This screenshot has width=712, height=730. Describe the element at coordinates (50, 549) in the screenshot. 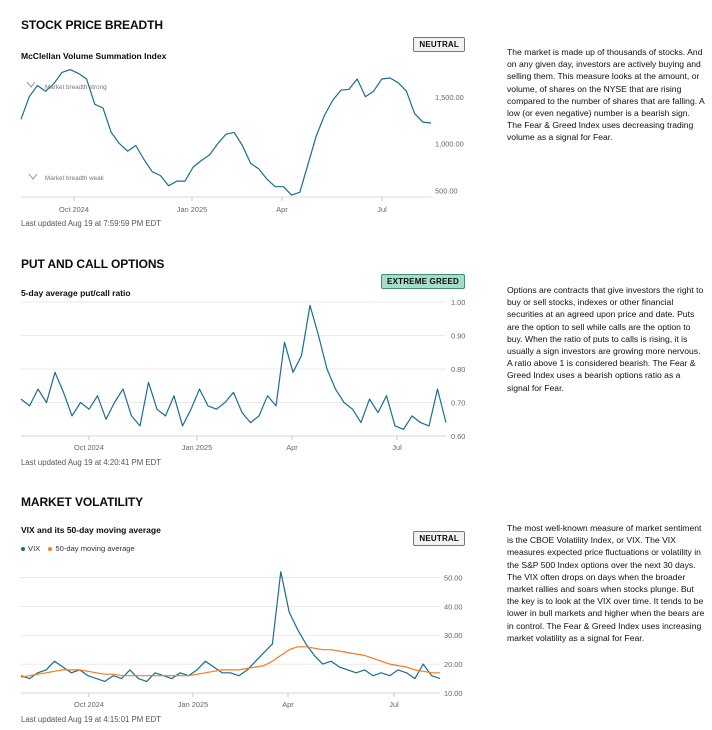

I see `legend-ma-dot` at that location.